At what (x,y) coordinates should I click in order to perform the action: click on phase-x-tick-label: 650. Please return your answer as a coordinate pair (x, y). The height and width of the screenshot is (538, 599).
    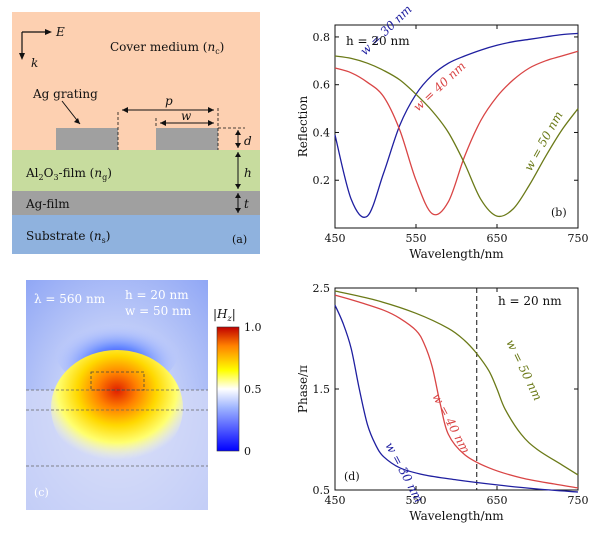
    Looking at the image, I should click on (497, 500).